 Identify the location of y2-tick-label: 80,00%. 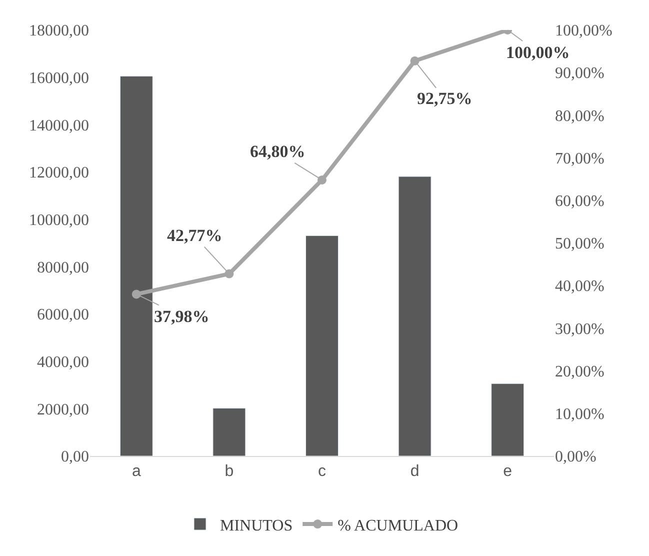
(579, 116).